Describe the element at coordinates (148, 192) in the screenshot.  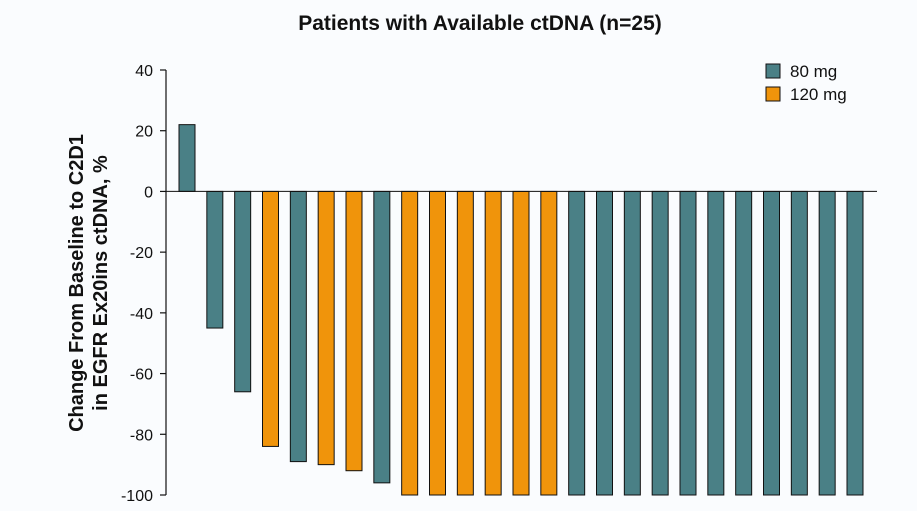
I see `y-tick-label: 0` at that location.